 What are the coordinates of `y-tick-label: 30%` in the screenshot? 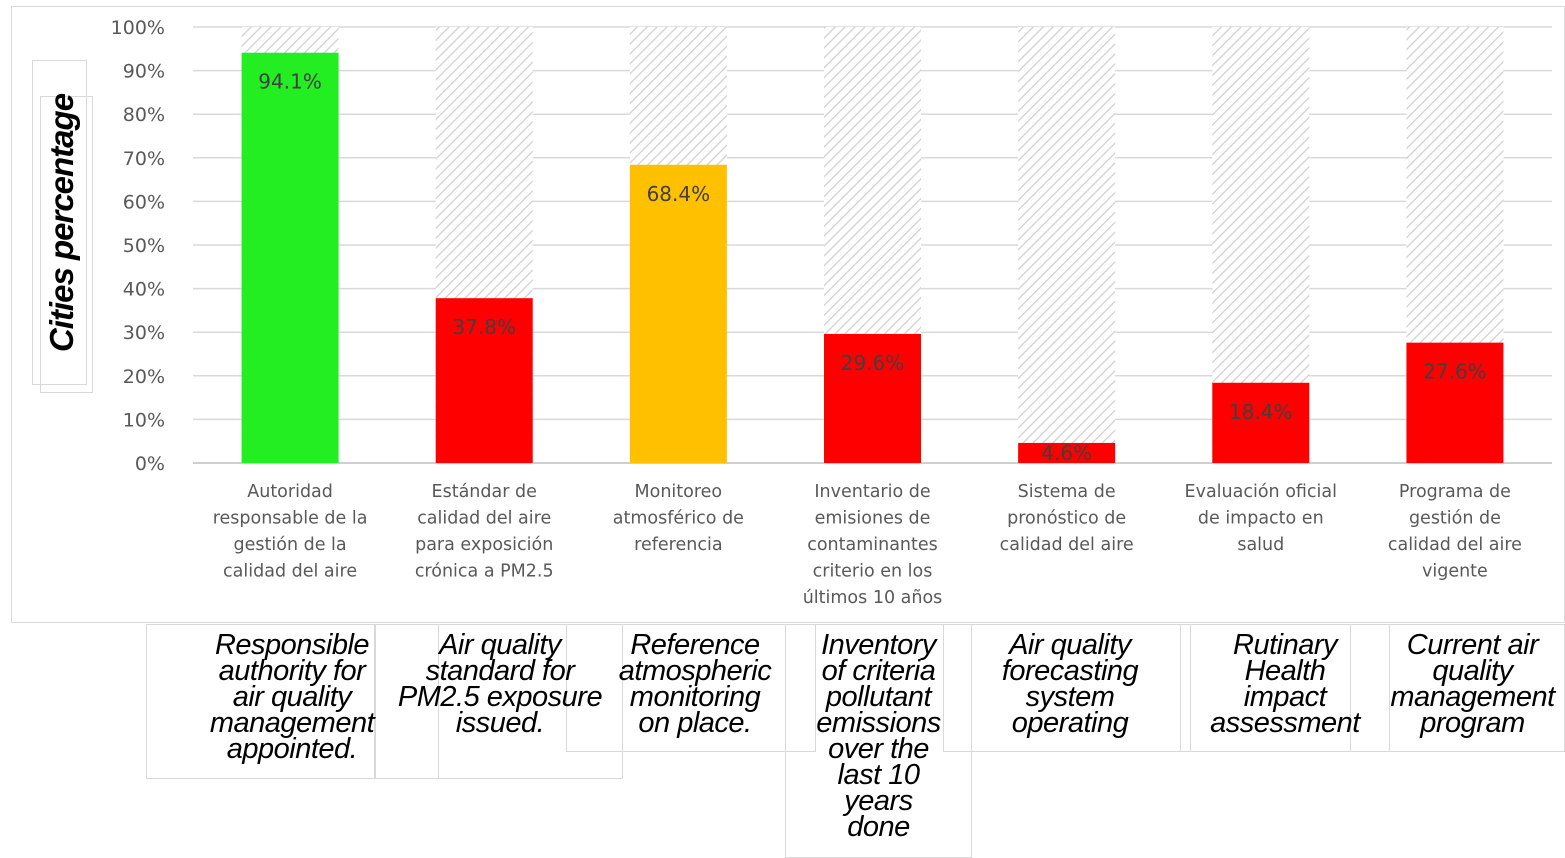 It's located at (144, 333).